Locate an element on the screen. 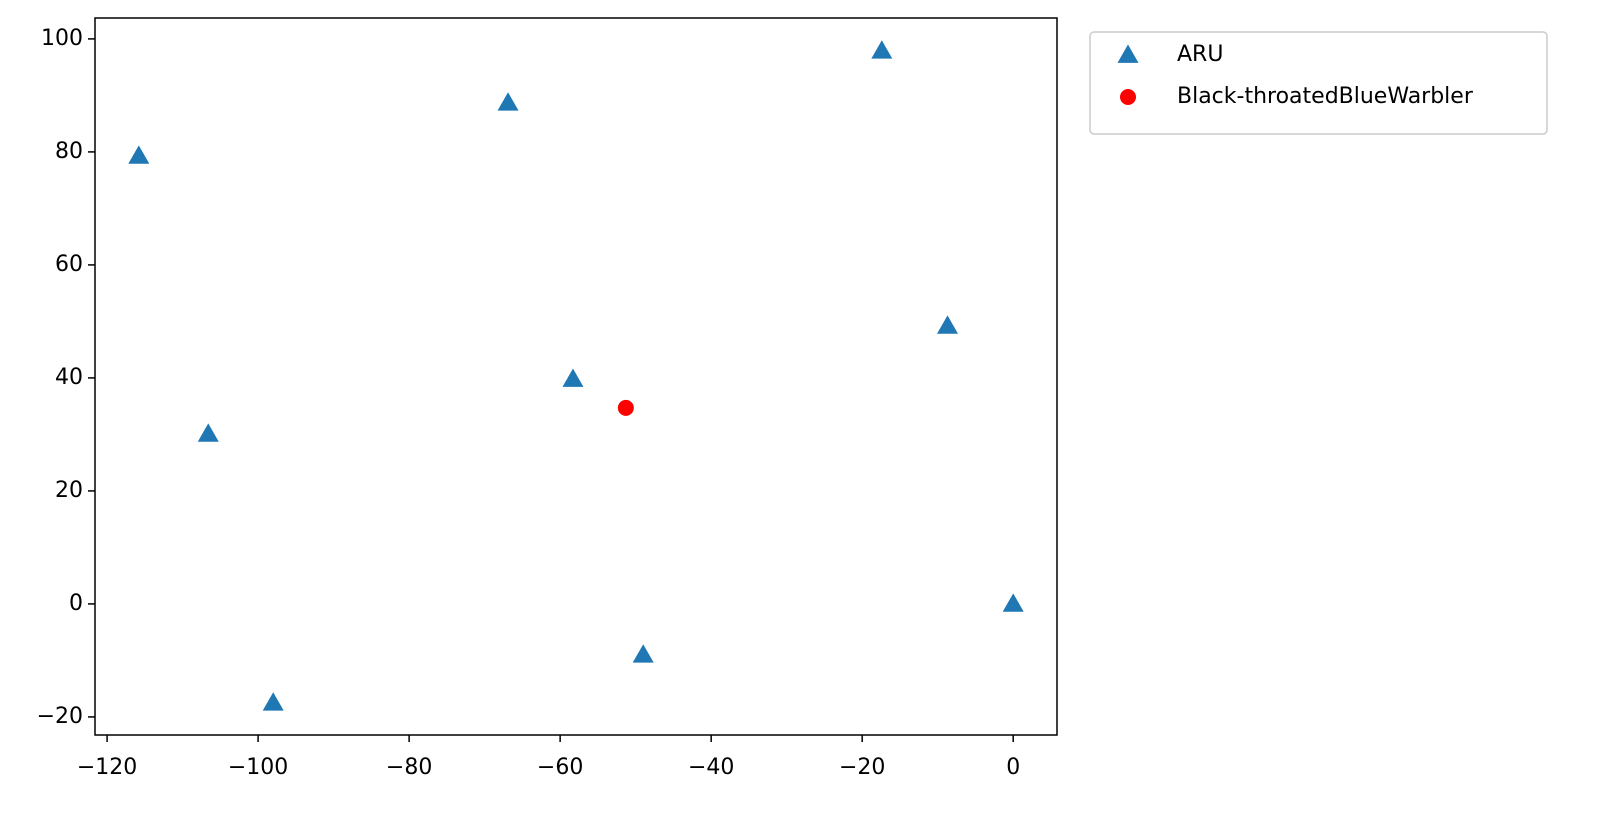 This screenshot has width=1617, height=826. y-tick-label: 60 is located at coordinates (69, 264).